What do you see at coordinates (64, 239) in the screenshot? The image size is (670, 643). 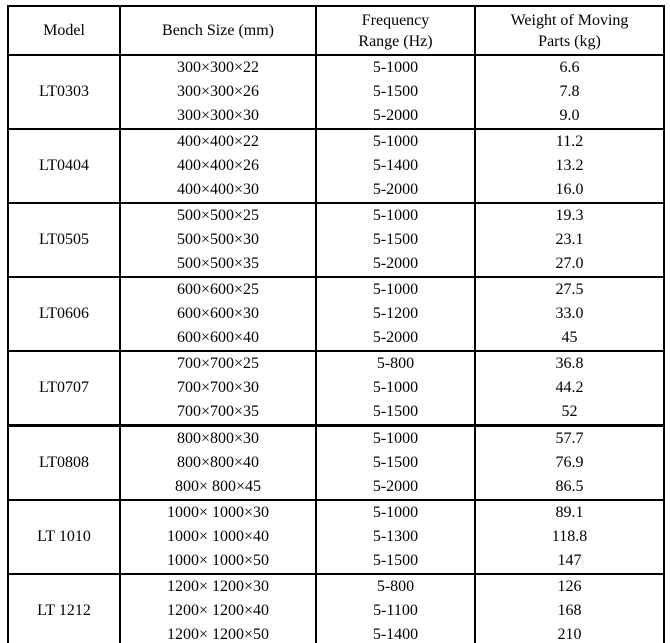 I see `model-cell: LT0505` at bounding box center [64, 239].